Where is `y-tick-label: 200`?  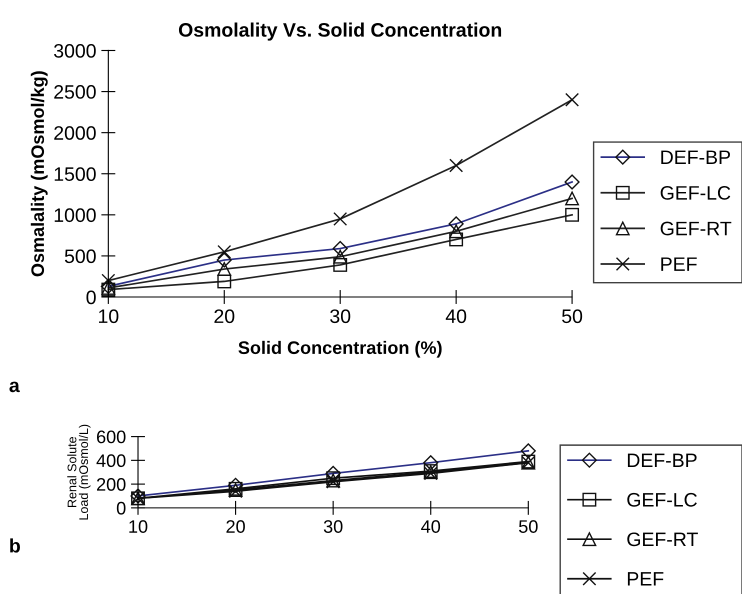
y-tick-label: 200 is located at coordinates (111, 484).